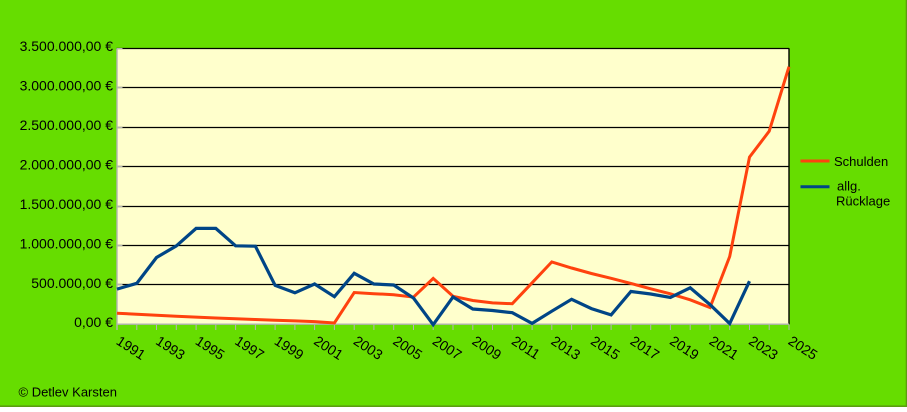 The image size is (907, 412). What do you see at coordinates (67, 243) in the screenshot?
I see `svg-text: 1.000.000,00 €` at bounding box center [67, 243].